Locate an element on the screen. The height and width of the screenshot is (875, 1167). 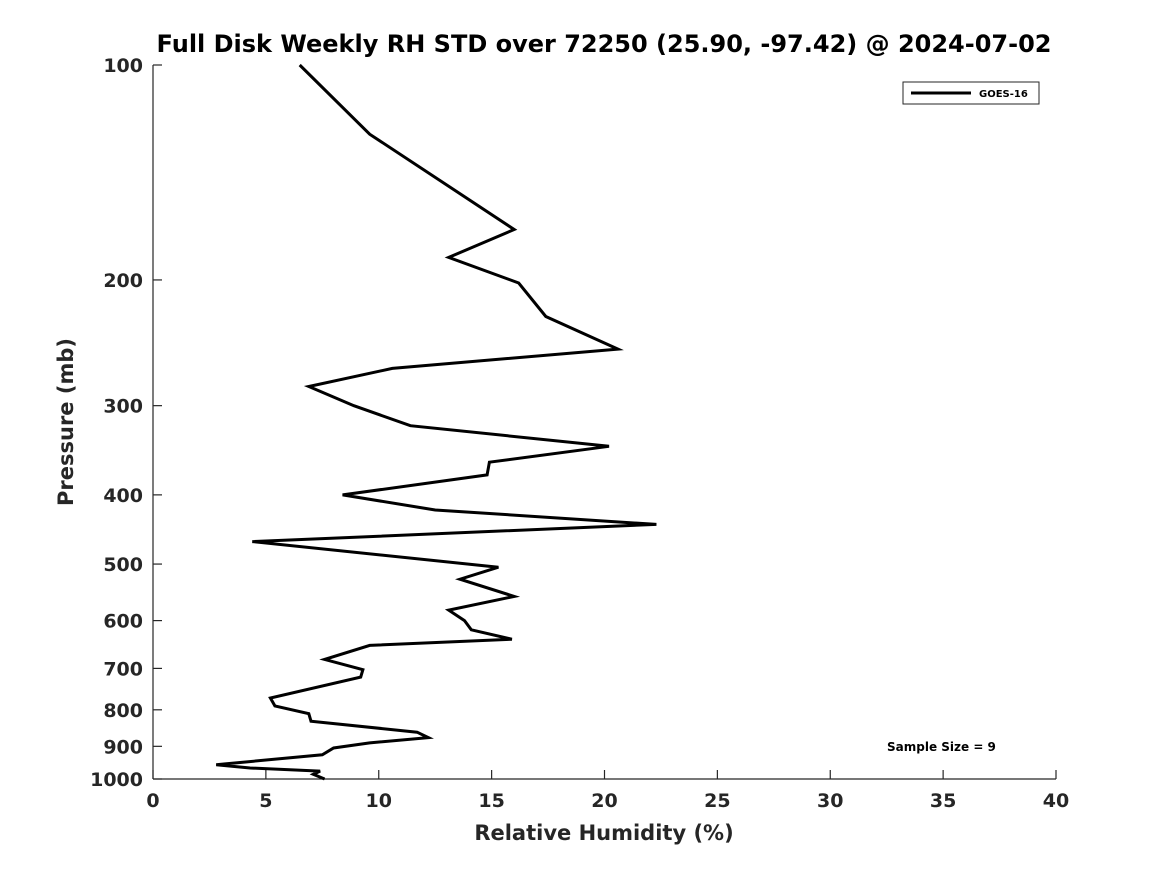
y-tick-label-900: 900 is located at coordinates (123, 747).